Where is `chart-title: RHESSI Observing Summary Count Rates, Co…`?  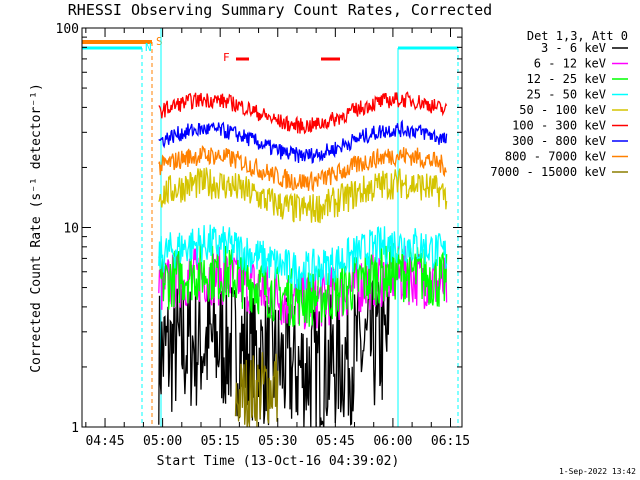
chart-title: RHESSI Observing Summary Count Rates, Co… is located at coordinates (280, 10).